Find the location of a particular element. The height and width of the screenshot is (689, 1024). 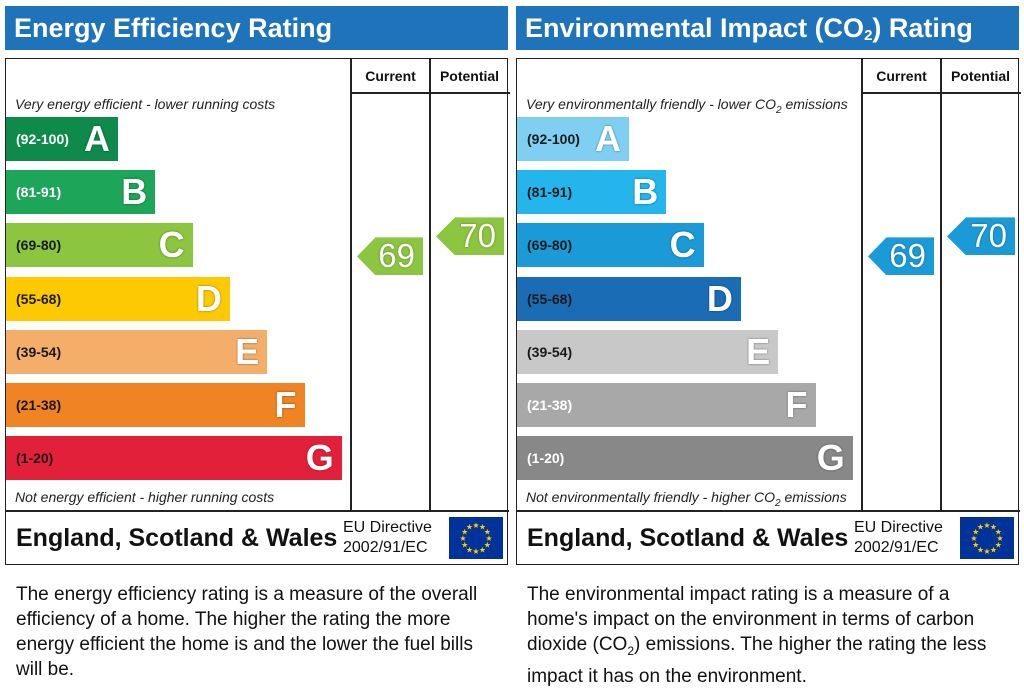

band-letter: D is located at coordinates (719, 298).